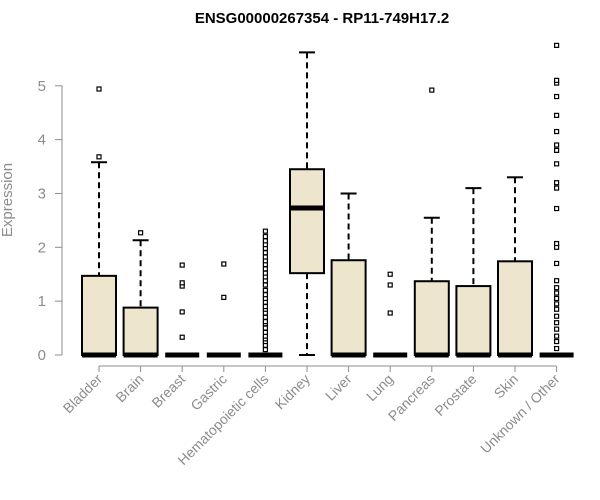 This screenshot has height=500, width=600. What do you see at coordinates (322, 18) in the screenshot?
I see `chart-title: ENSG00000267354 - RP11-749H17.2` at bounding box center [322, 18].